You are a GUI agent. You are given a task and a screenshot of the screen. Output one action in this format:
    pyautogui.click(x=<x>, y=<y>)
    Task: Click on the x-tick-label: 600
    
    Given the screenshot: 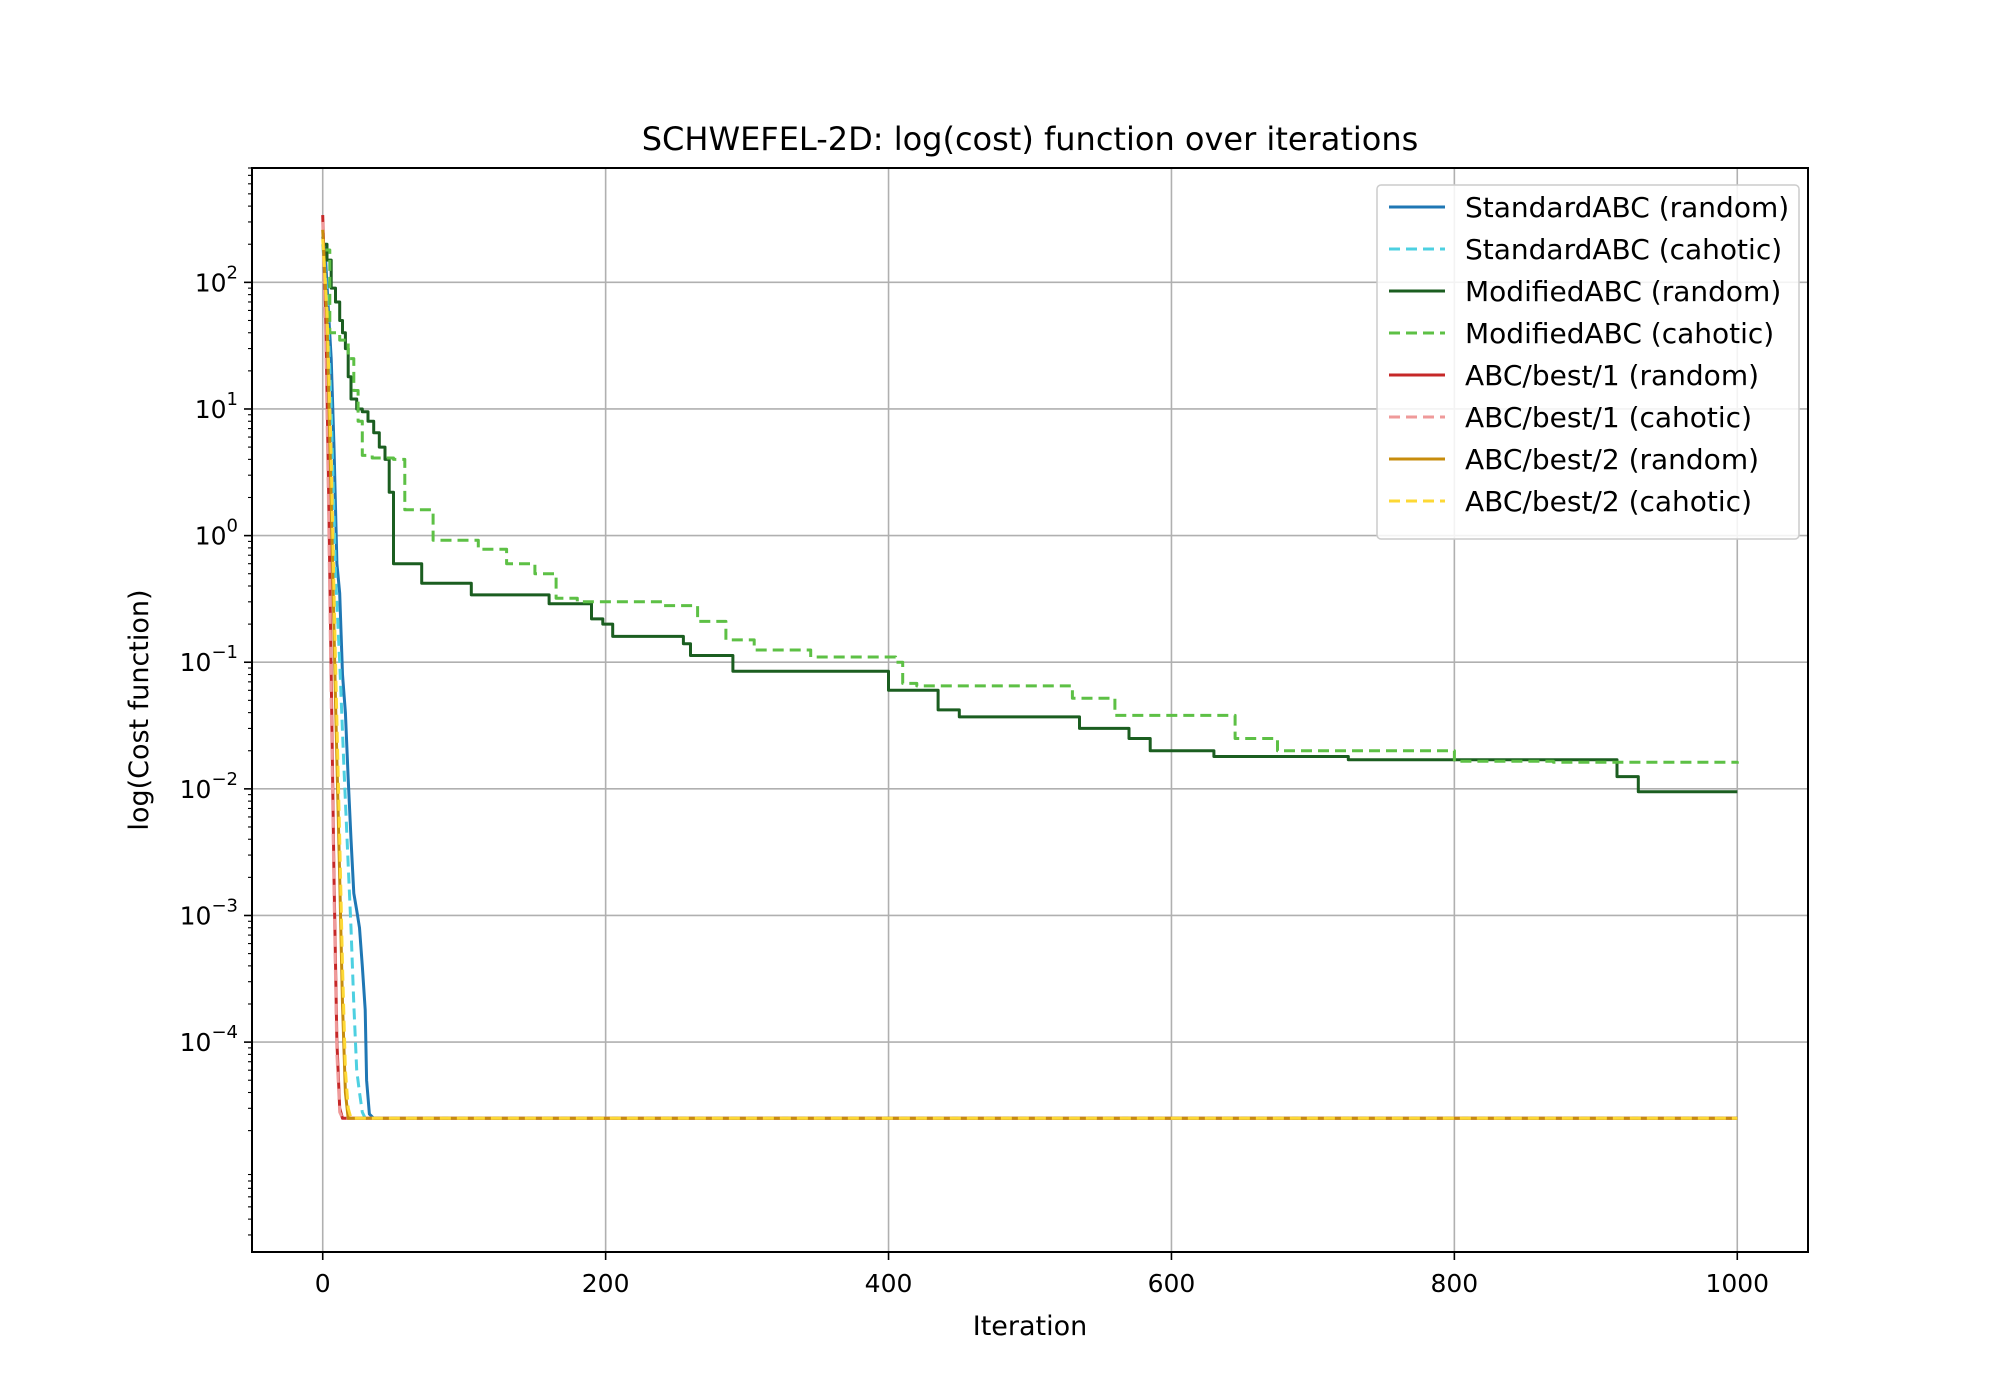 What is the action you would take?
    pyautogui.click(x=1172, y=1283)
    